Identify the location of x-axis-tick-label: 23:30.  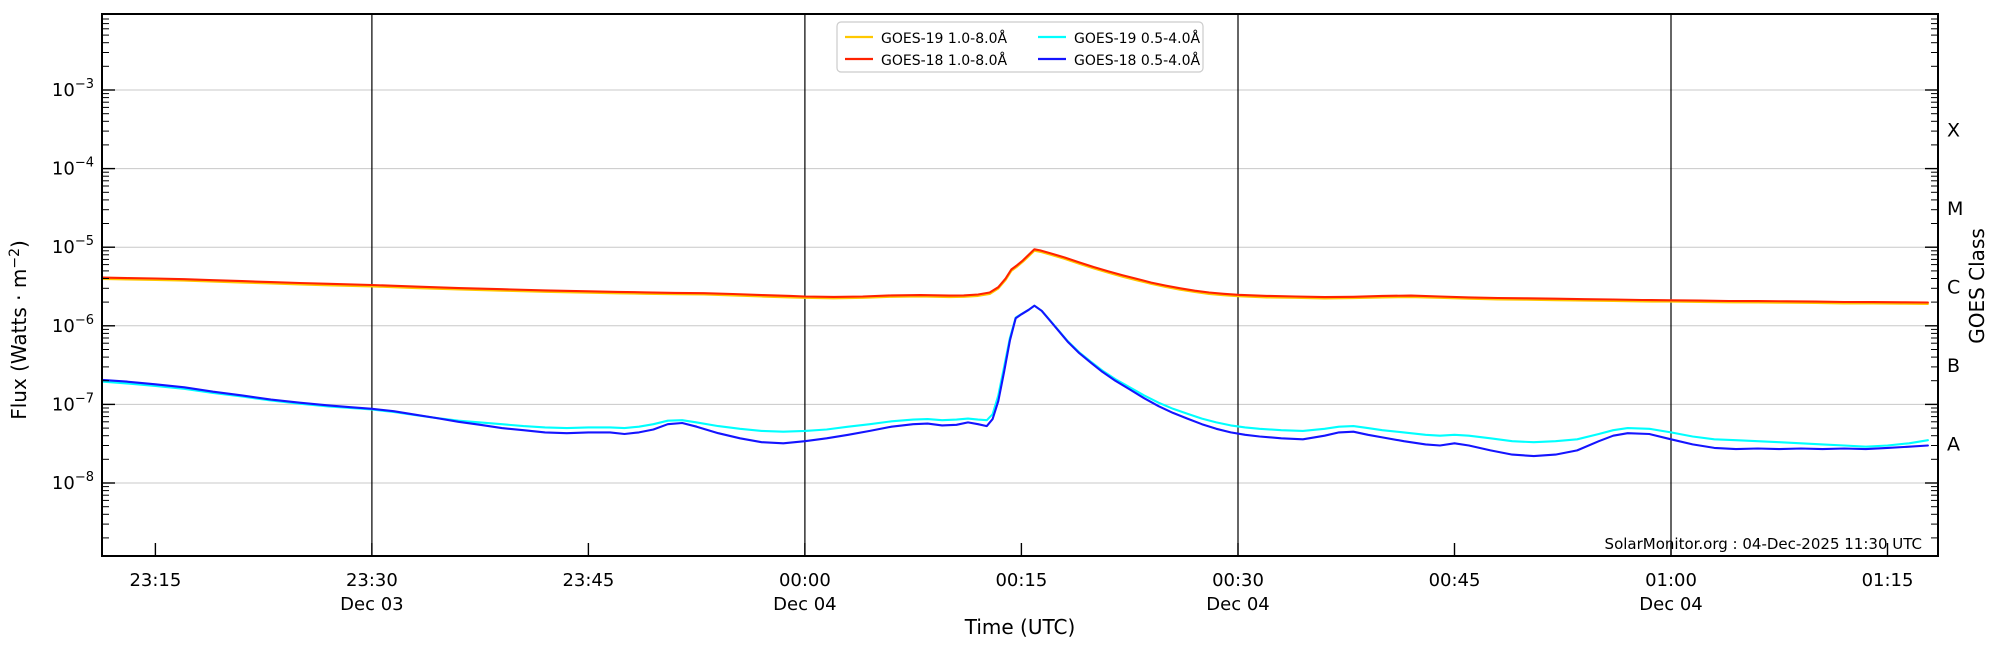
(372, 580).